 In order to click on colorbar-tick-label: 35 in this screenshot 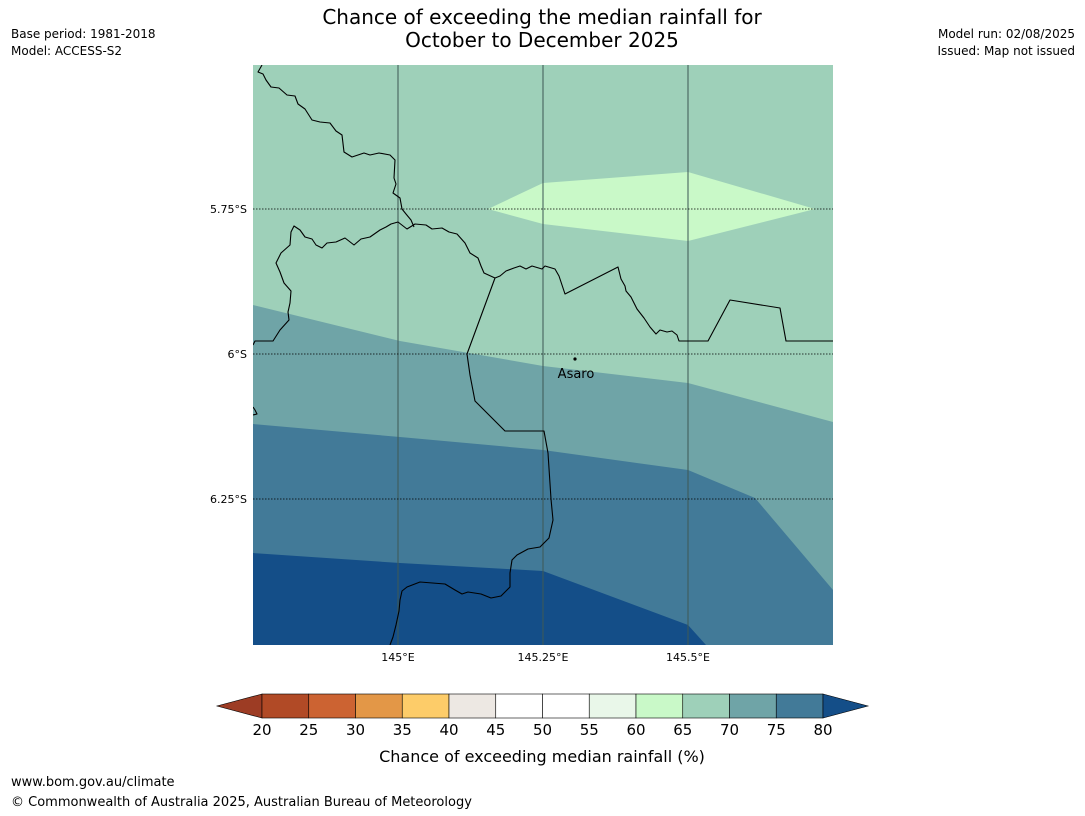, I will do `click(402, 730)`.